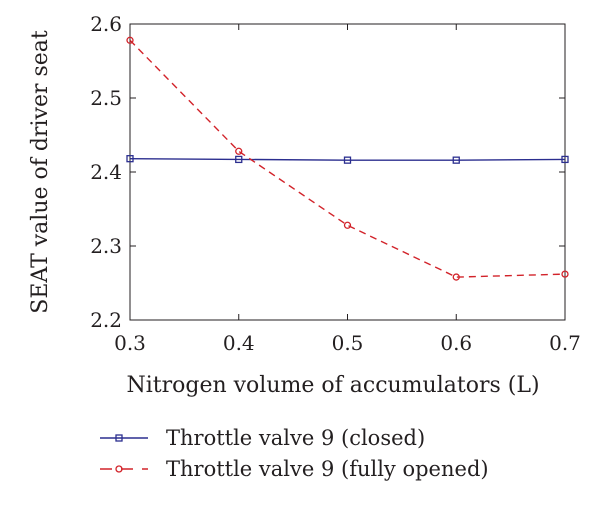 This screenshot has height=507, width=600. I want to click on x-tick-label: 0.3, so click(130, 343).